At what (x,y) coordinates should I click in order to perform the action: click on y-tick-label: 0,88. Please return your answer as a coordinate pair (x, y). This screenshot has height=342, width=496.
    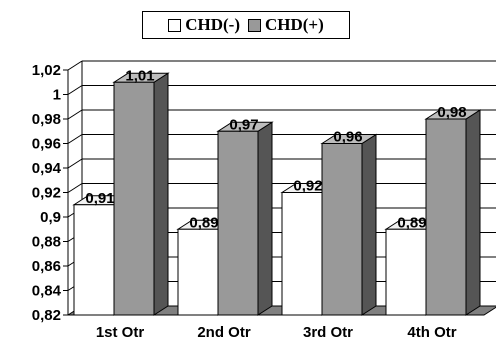
    Looking at the image, I should click on (46, 242).